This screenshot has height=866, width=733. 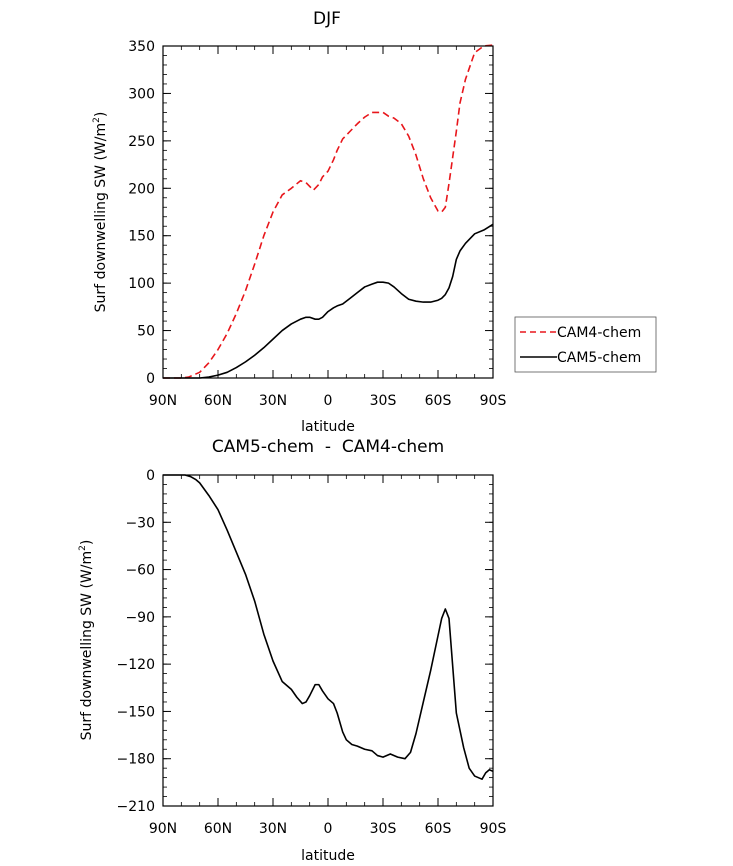 What do you see at coordinates (87, 645) in the screenshot?
I see `bottom-y-axis-label-main: Surf downwelling SW (W/m` at bounding box center [87, 645].